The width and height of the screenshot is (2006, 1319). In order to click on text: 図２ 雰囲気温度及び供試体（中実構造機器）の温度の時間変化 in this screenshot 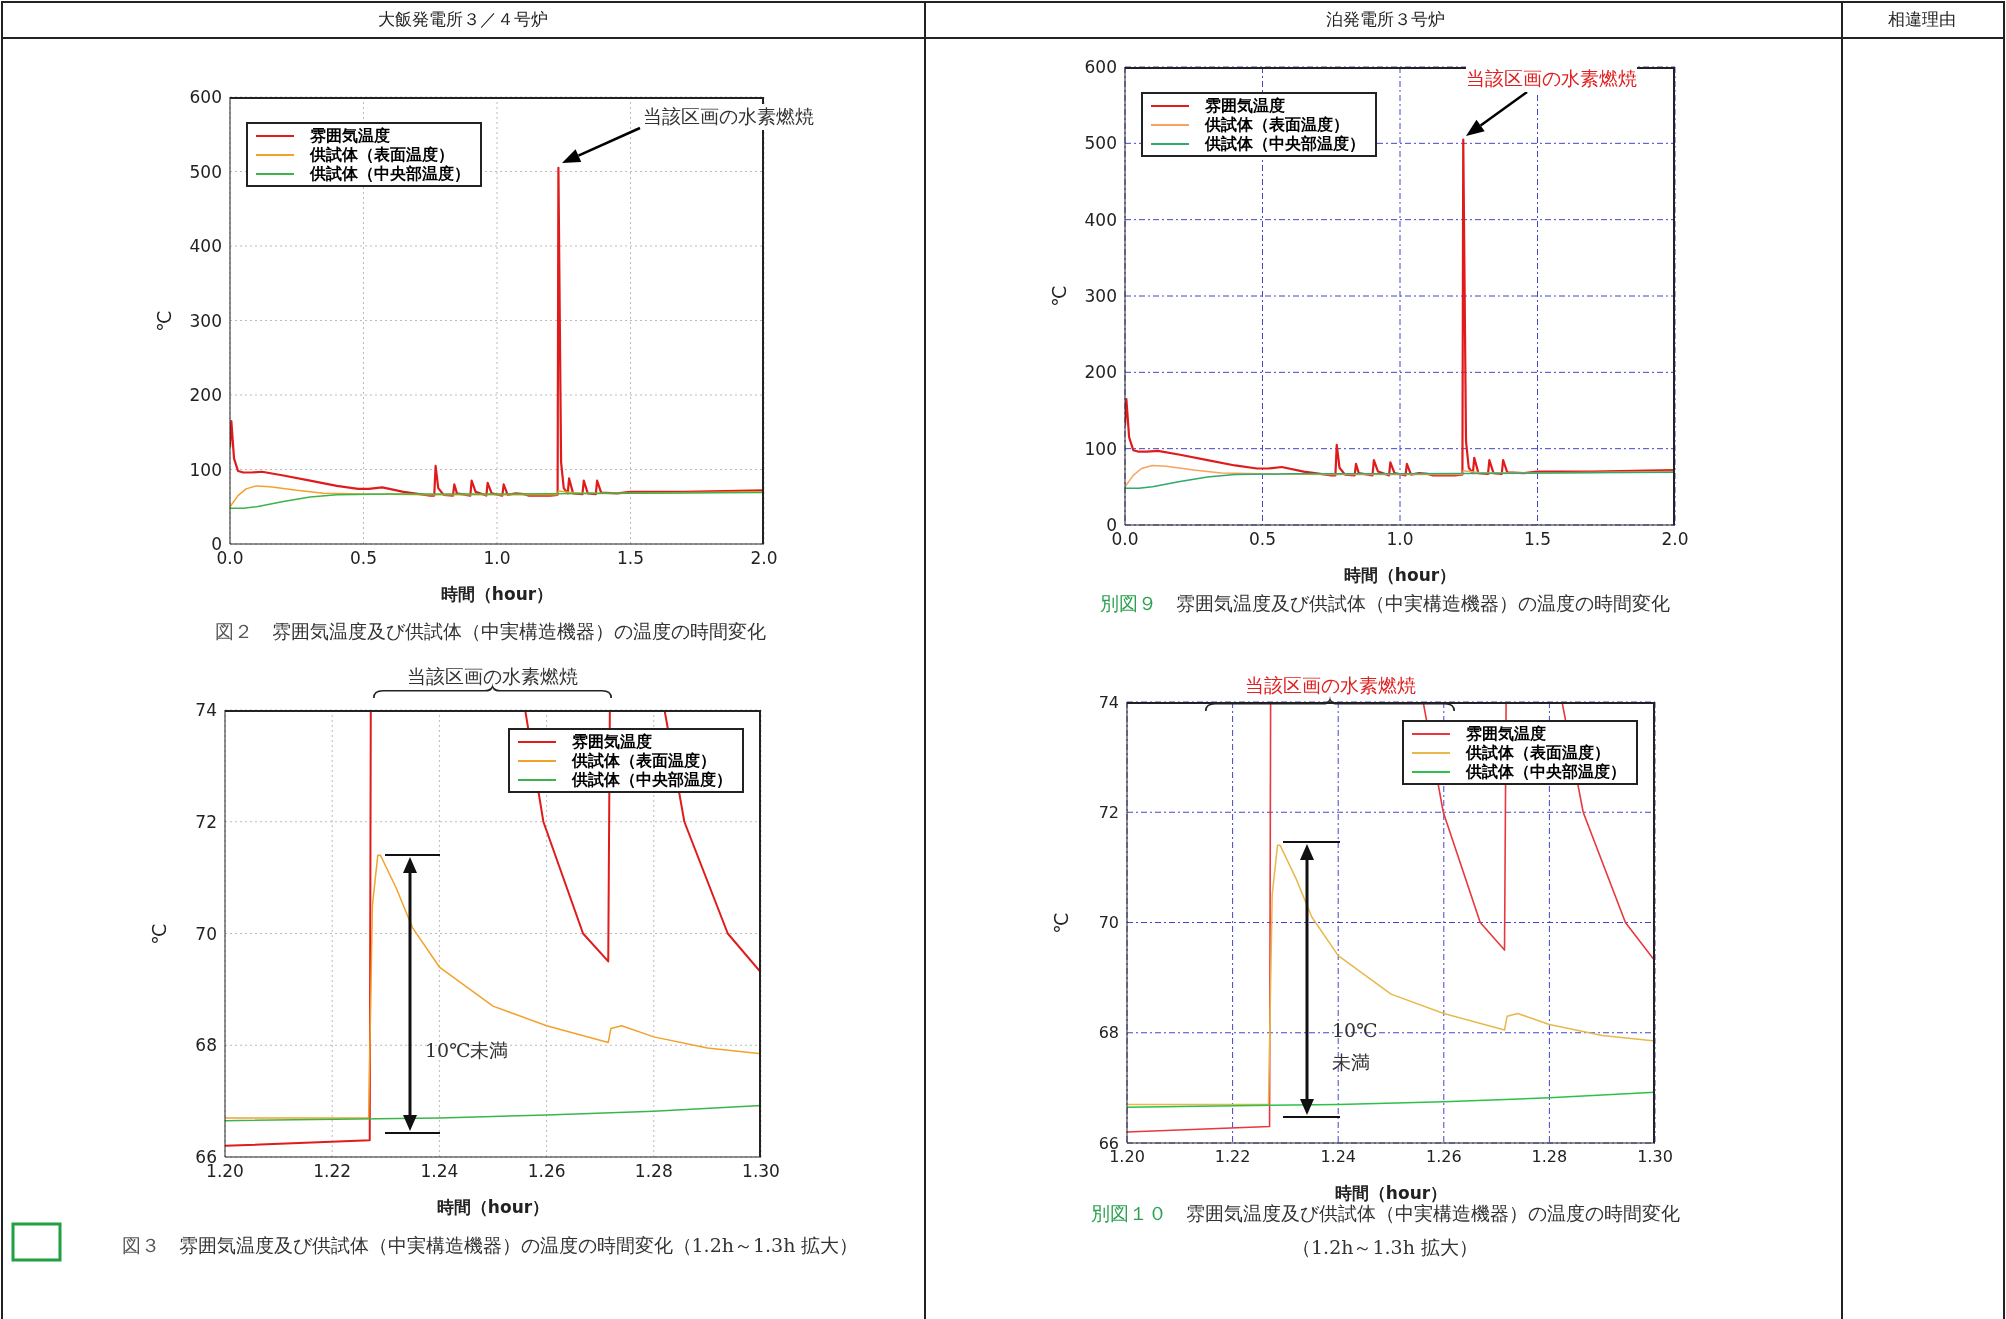, I will do `click(490, 631)`.